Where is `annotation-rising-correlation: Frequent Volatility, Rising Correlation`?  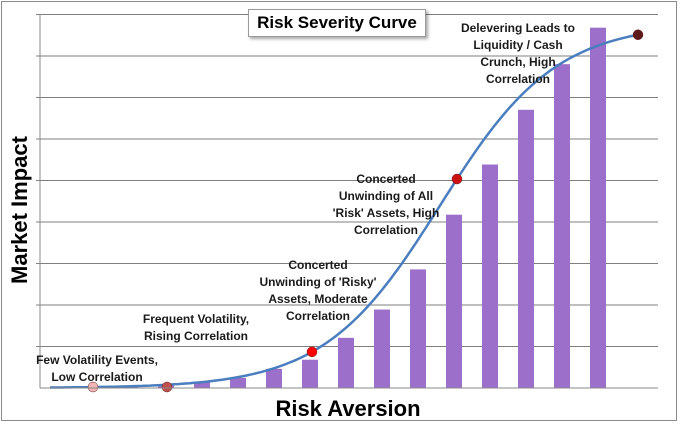
annotation-rising-correlation: Frequent Volatility, Rising Correlation is located at coordinates (196, 327).